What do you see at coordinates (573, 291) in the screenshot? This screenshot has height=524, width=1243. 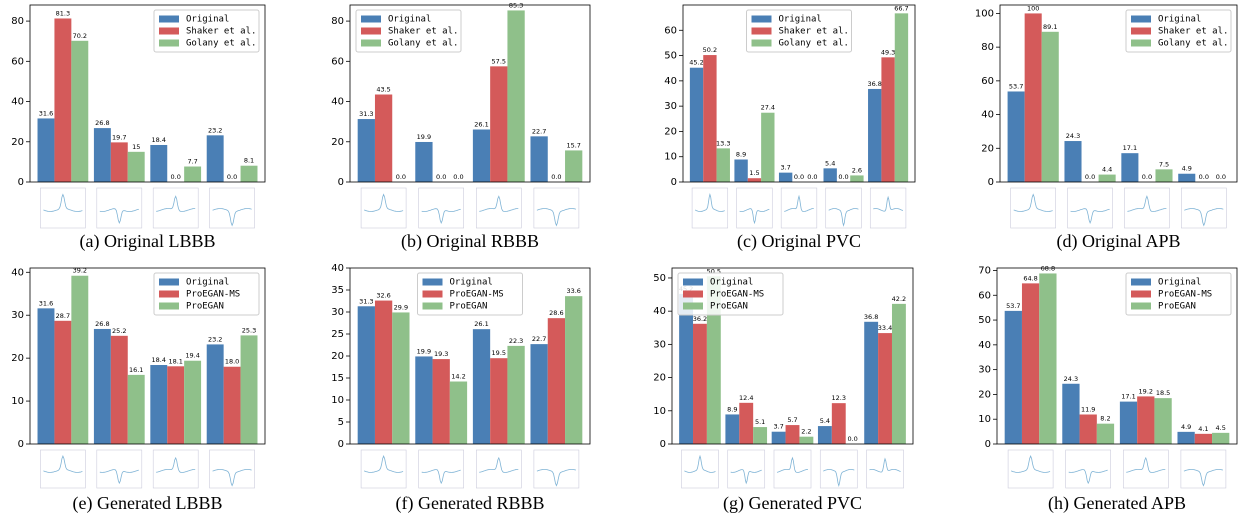 I see `value-label: 33.6` at bounding box center [573, 291].